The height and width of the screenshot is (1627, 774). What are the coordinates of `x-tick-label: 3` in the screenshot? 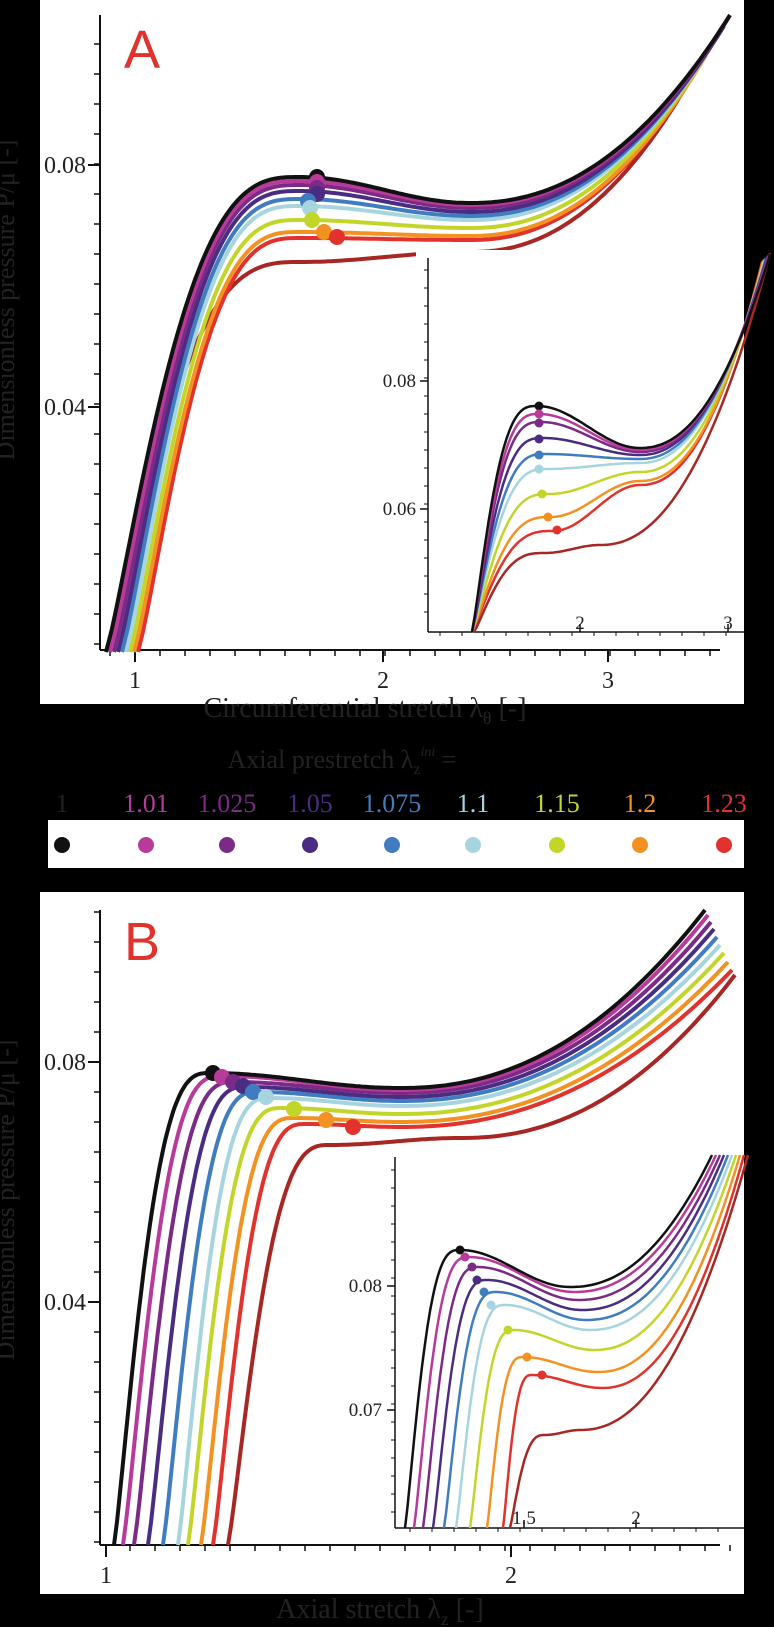 It's located at (608, 681).